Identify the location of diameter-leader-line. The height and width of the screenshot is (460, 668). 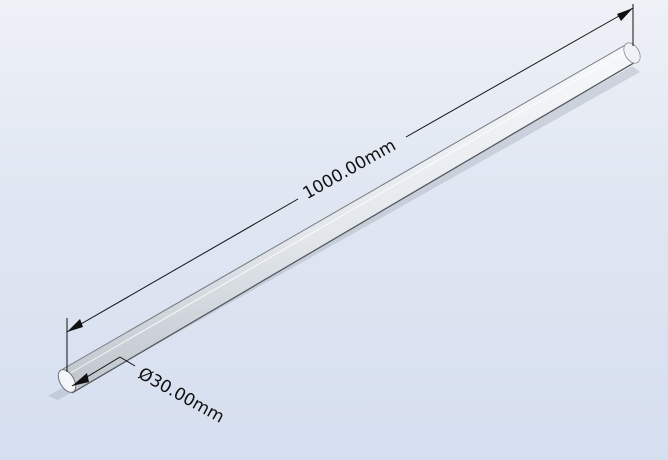
(96, 371).